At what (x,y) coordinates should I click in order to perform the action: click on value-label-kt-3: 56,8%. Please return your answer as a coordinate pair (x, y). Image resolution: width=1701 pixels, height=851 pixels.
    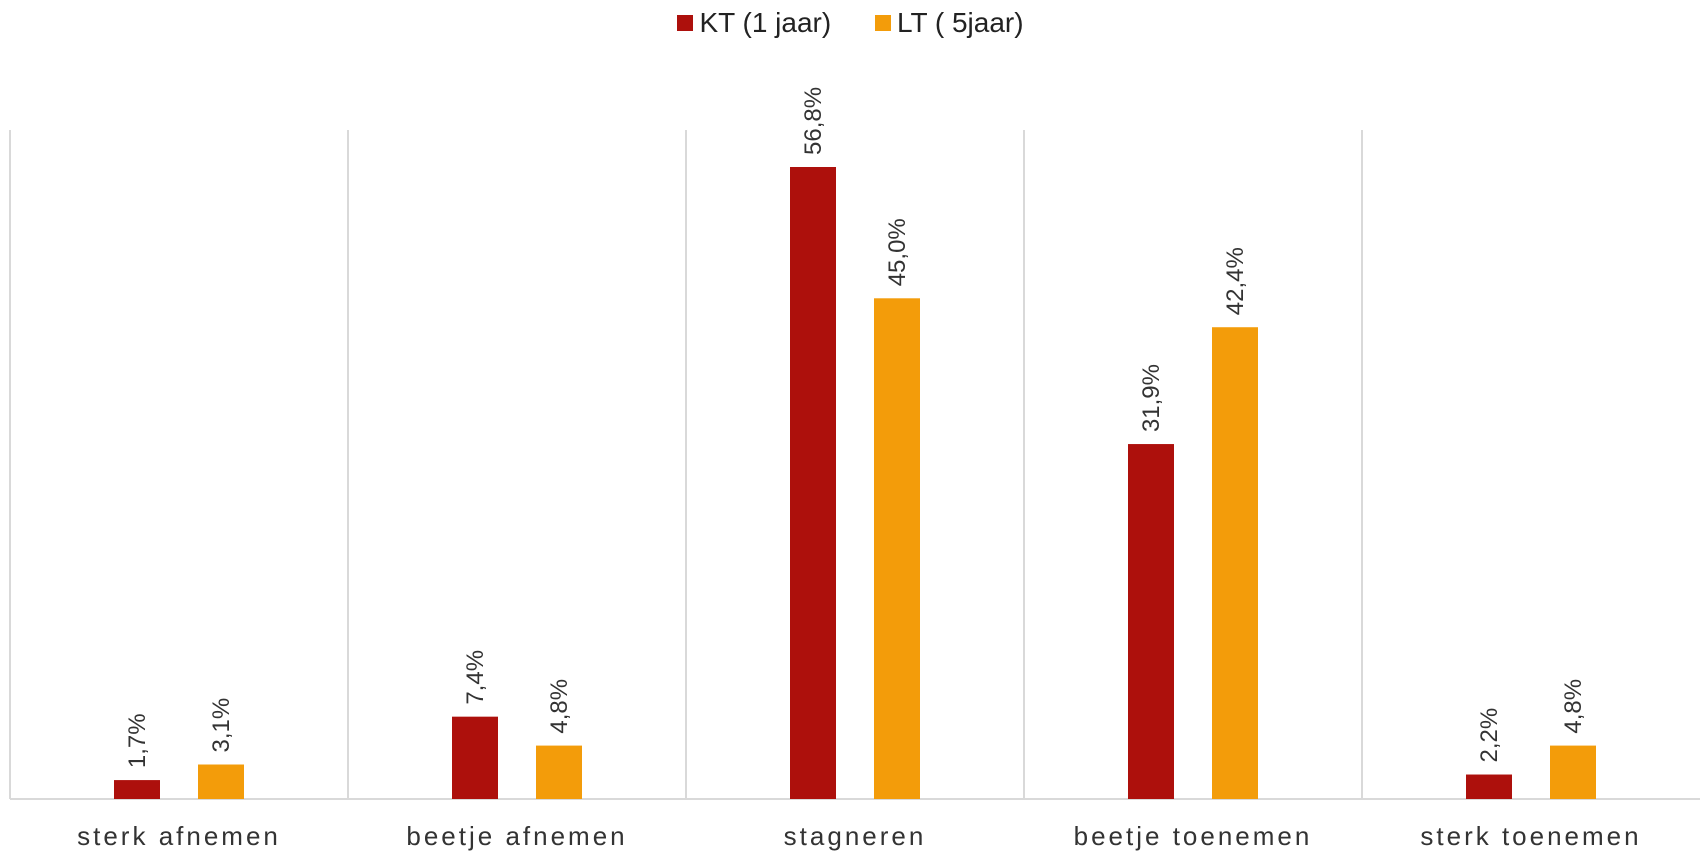
    Looking at the image, I should click on (813, 121).